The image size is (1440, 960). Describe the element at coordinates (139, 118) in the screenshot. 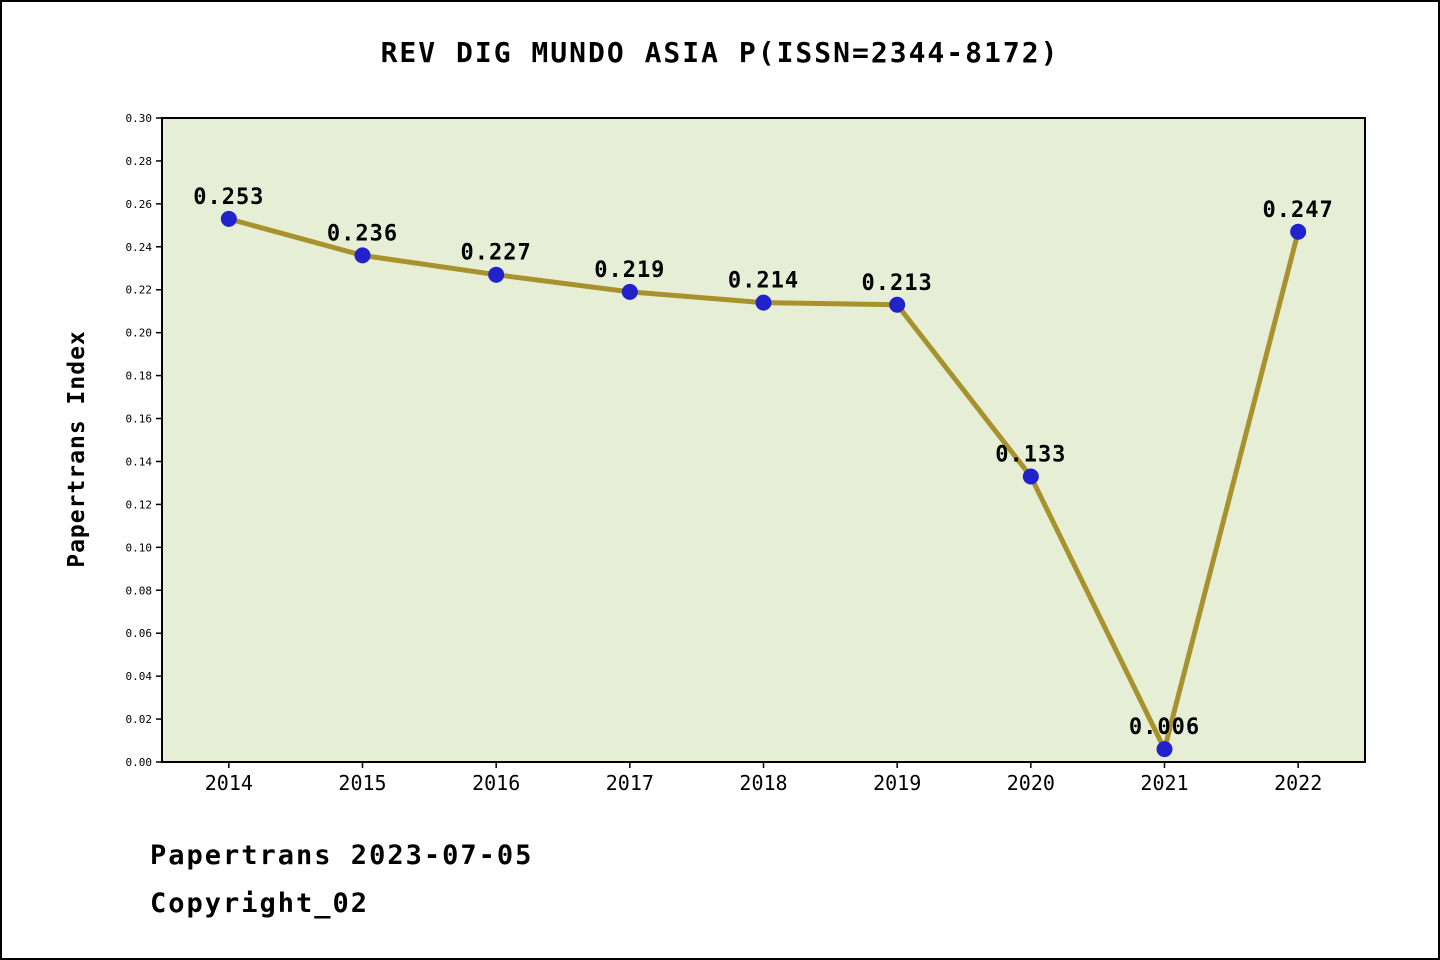

I see `y-tick-label: 0.30` at that location.